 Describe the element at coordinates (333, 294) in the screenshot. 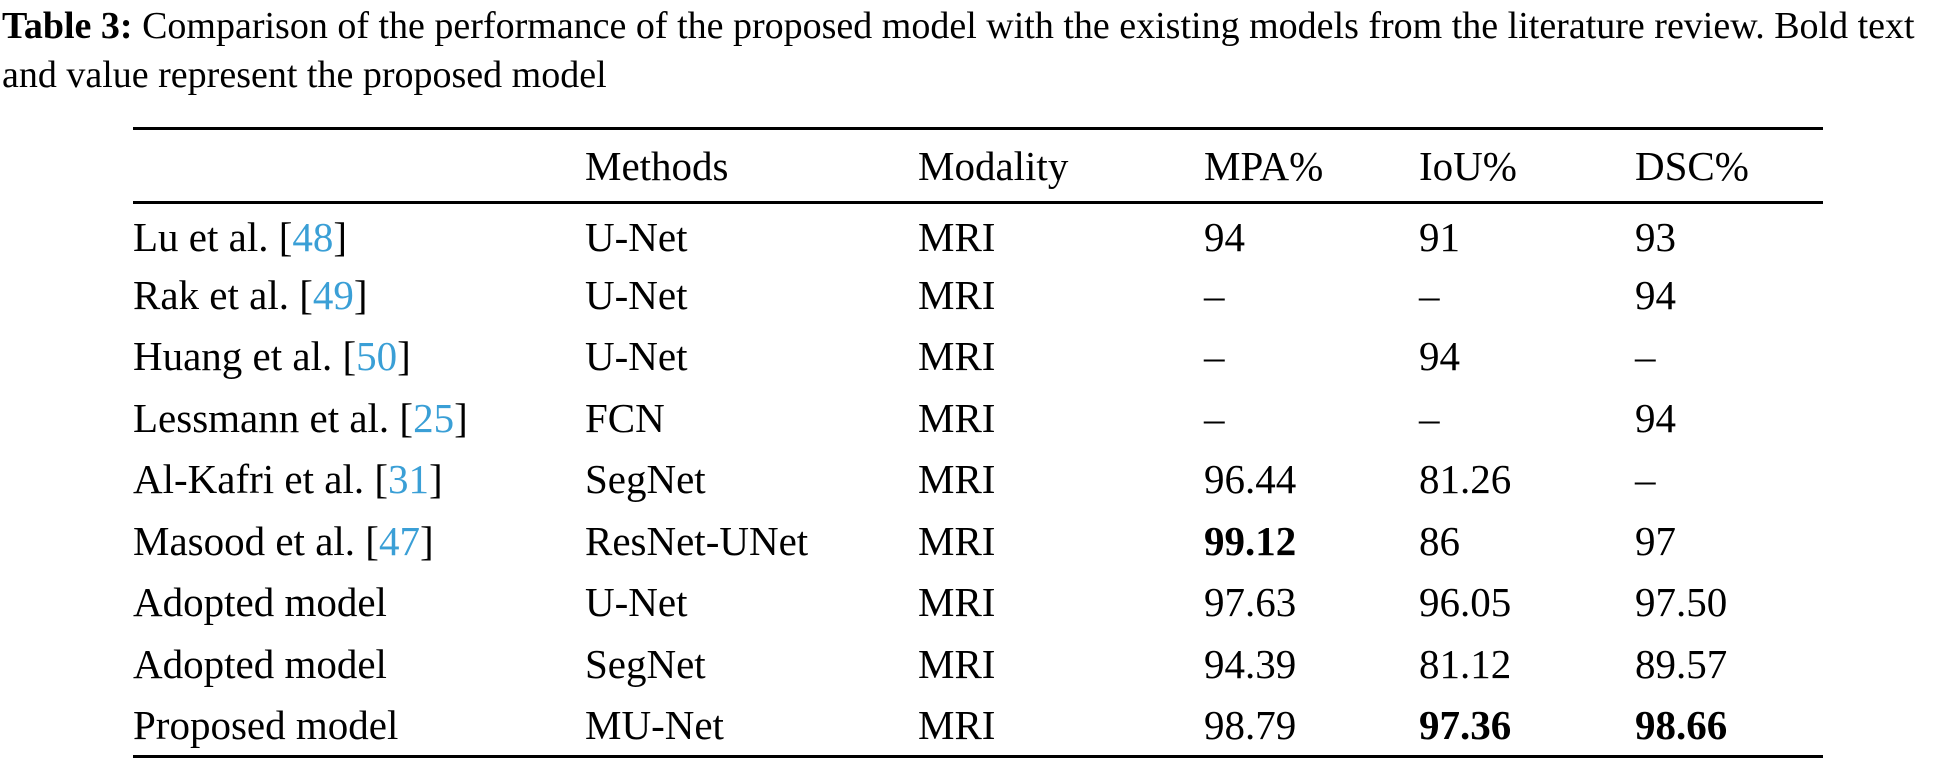

I see `reference-link: 49` at that location.